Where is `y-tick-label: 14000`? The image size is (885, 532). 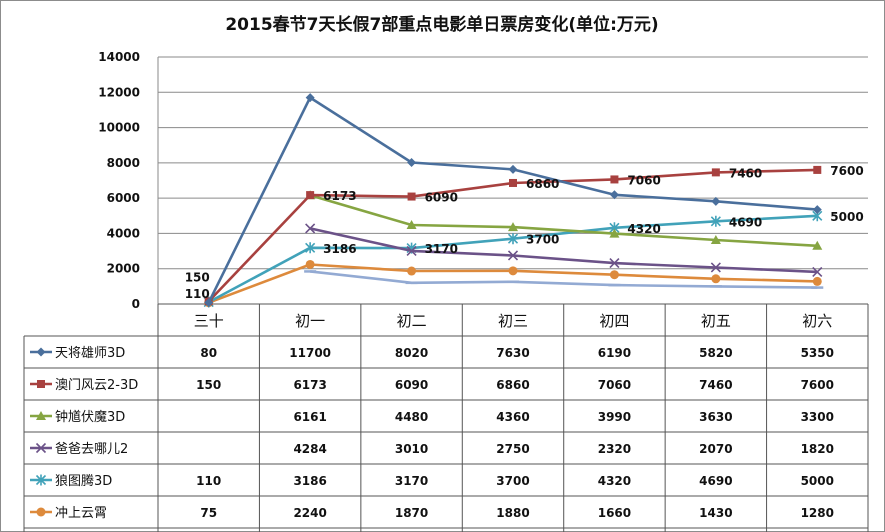
y-tick-label: 14000 is located at coordinates (119, 57).